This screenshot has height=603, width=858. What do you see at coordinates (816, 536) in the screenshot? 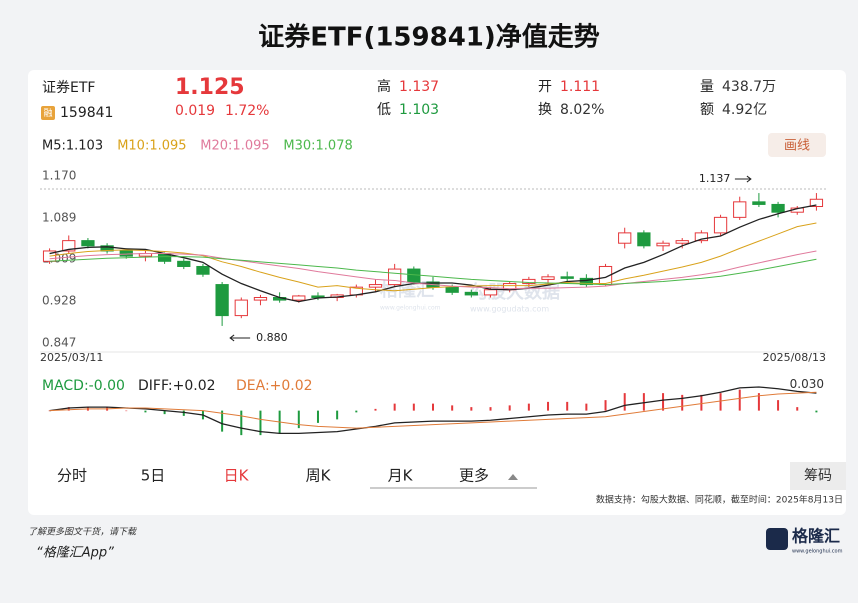
I see `logo: 格隆汇` at bounding box center [816, 536].